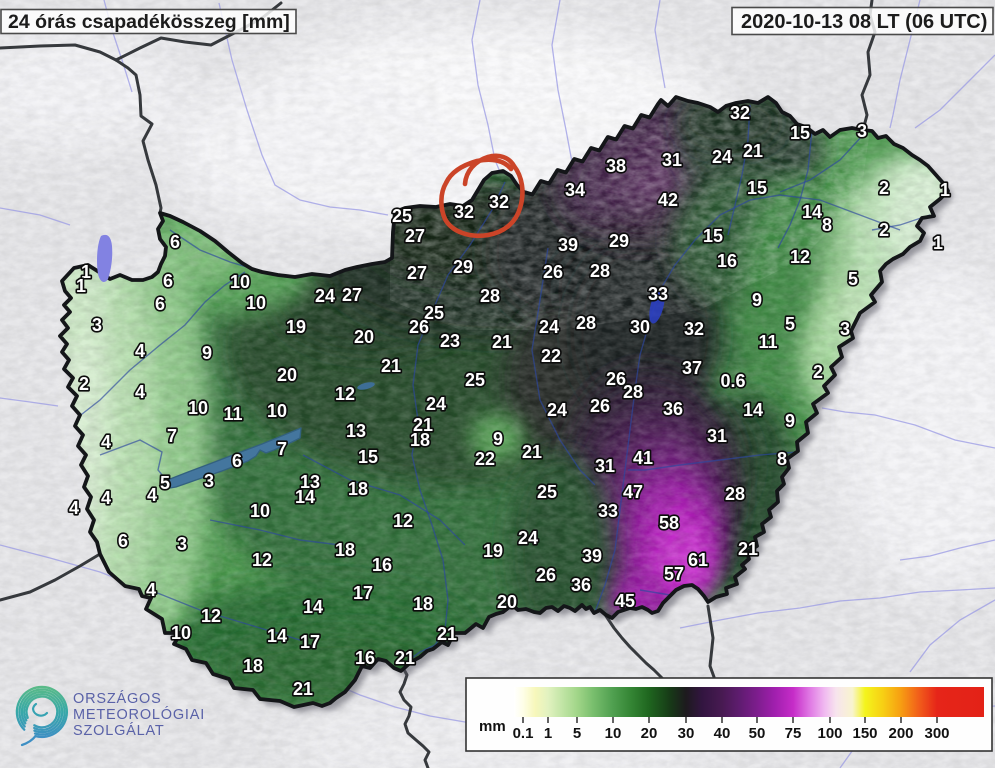  What do you see at coordinates (568, 245) in the screenshot?
I see `svg-text: 39` at bounding box center [568, 245].